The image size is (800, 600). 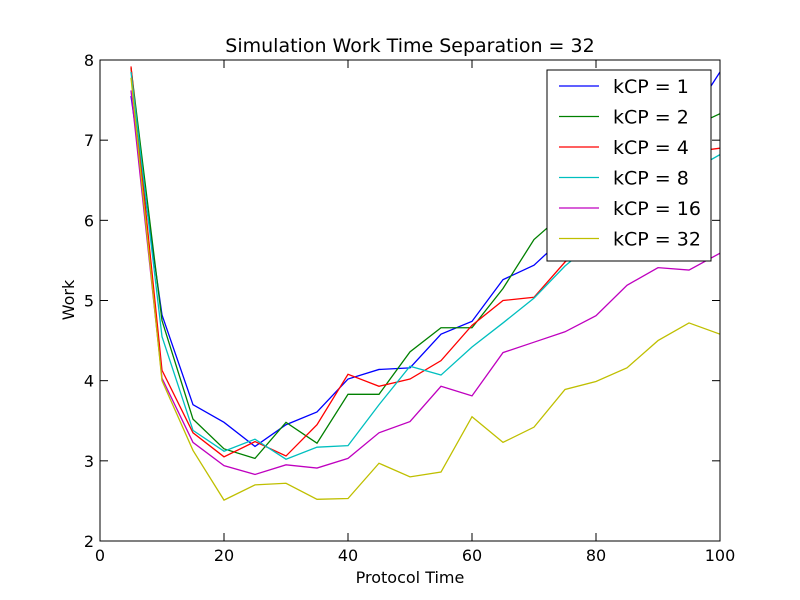 I want to click on y-tick-label: 8, so click(x=89, y=60).